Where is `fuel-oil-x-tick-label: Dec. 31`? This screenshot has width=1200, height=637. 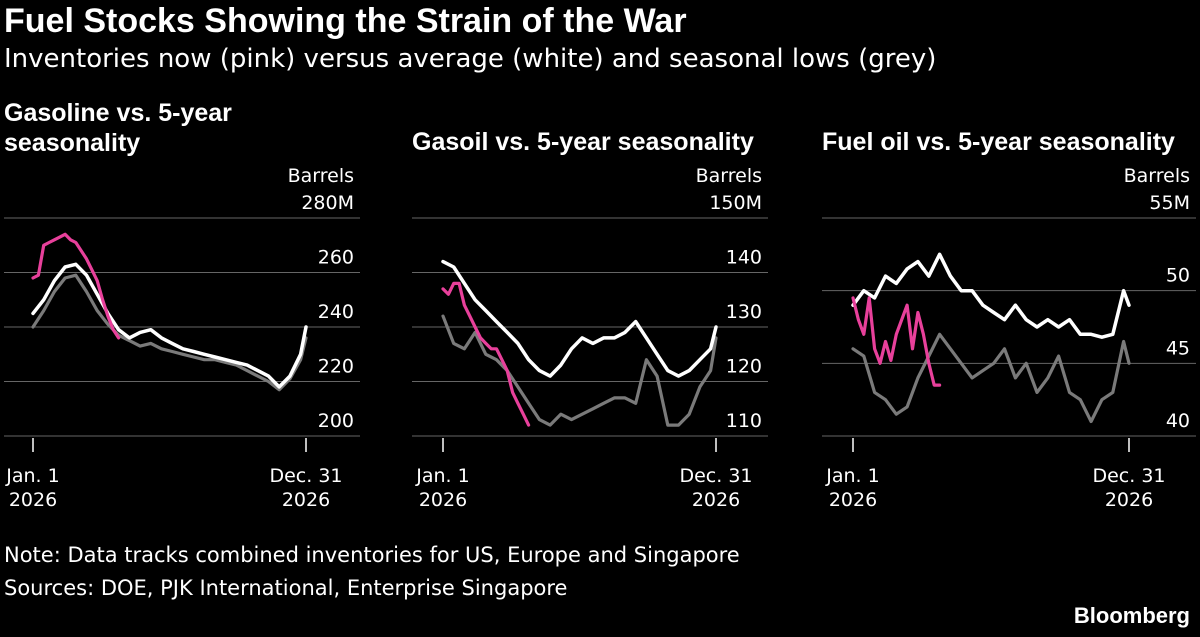 fuel-oil-x-tick-label: Dec. 31 is located at coordinates (1128, 476).